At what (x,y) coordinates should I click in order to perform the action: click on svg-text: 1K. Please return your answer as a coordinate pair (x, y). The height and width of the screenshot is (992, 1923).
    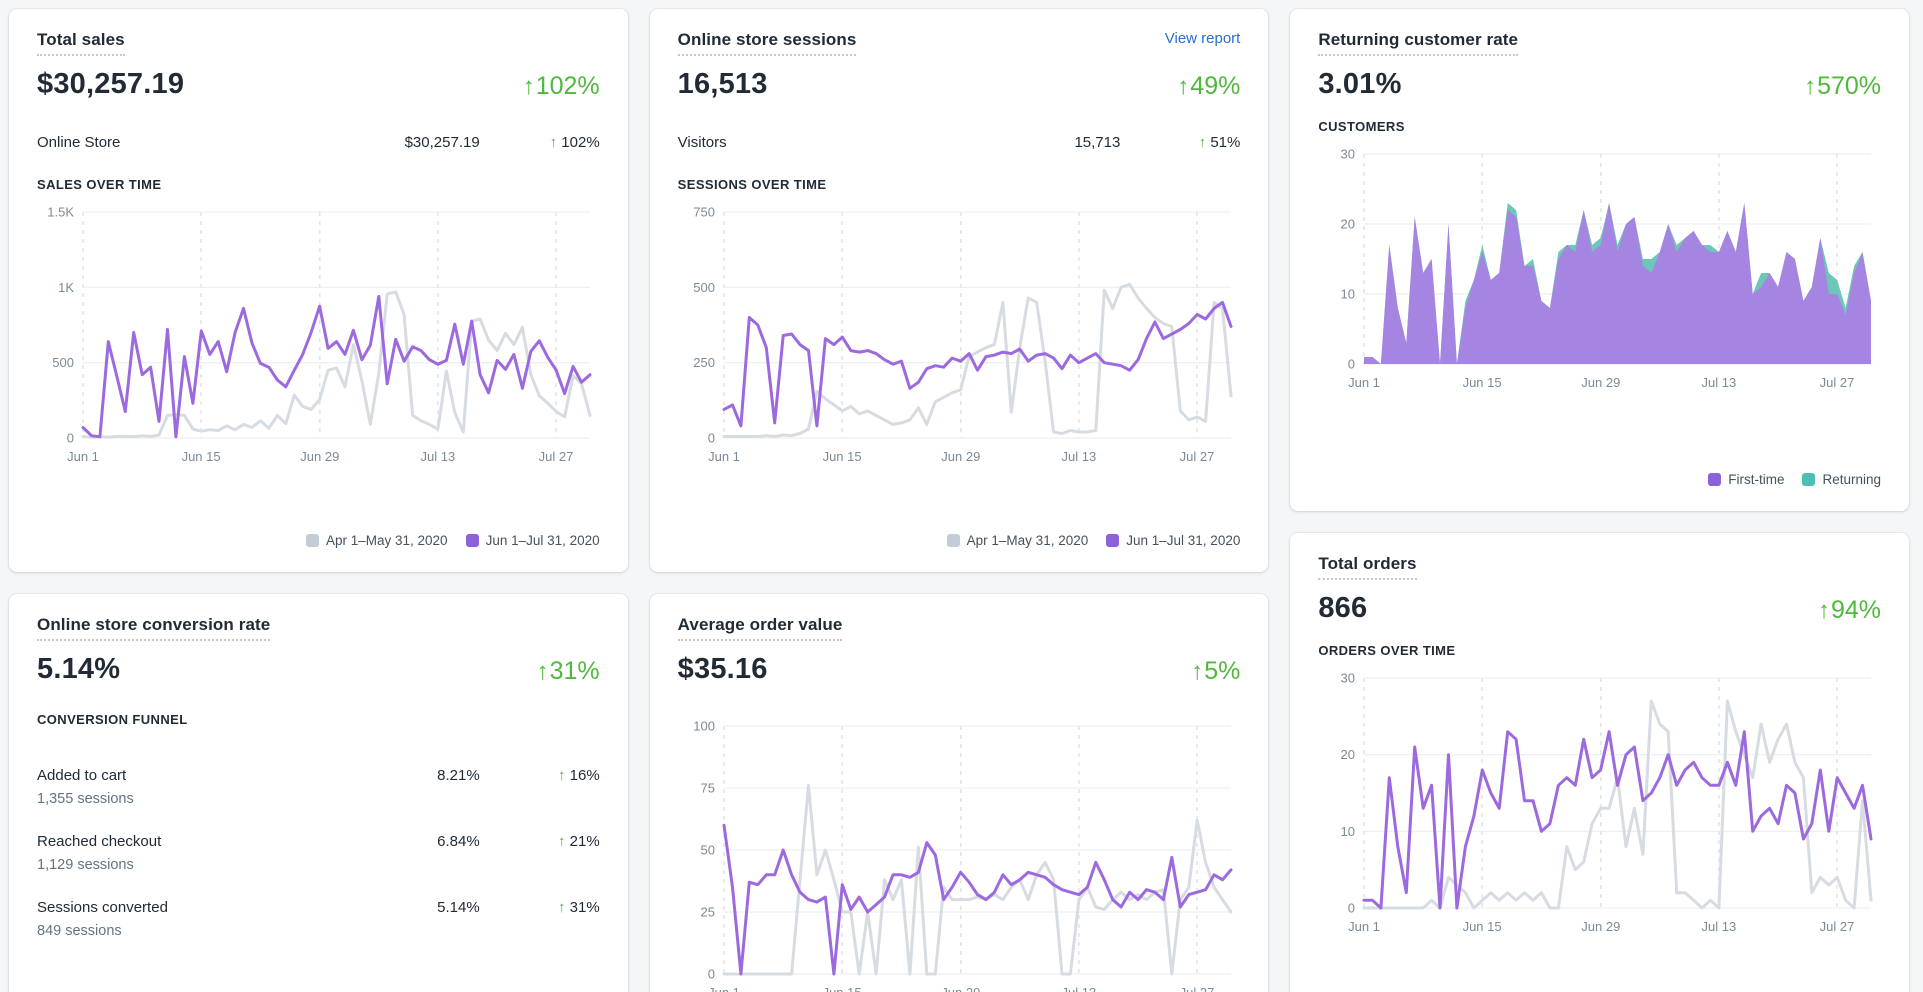
    Looking at the image, I should click on (66, 287).